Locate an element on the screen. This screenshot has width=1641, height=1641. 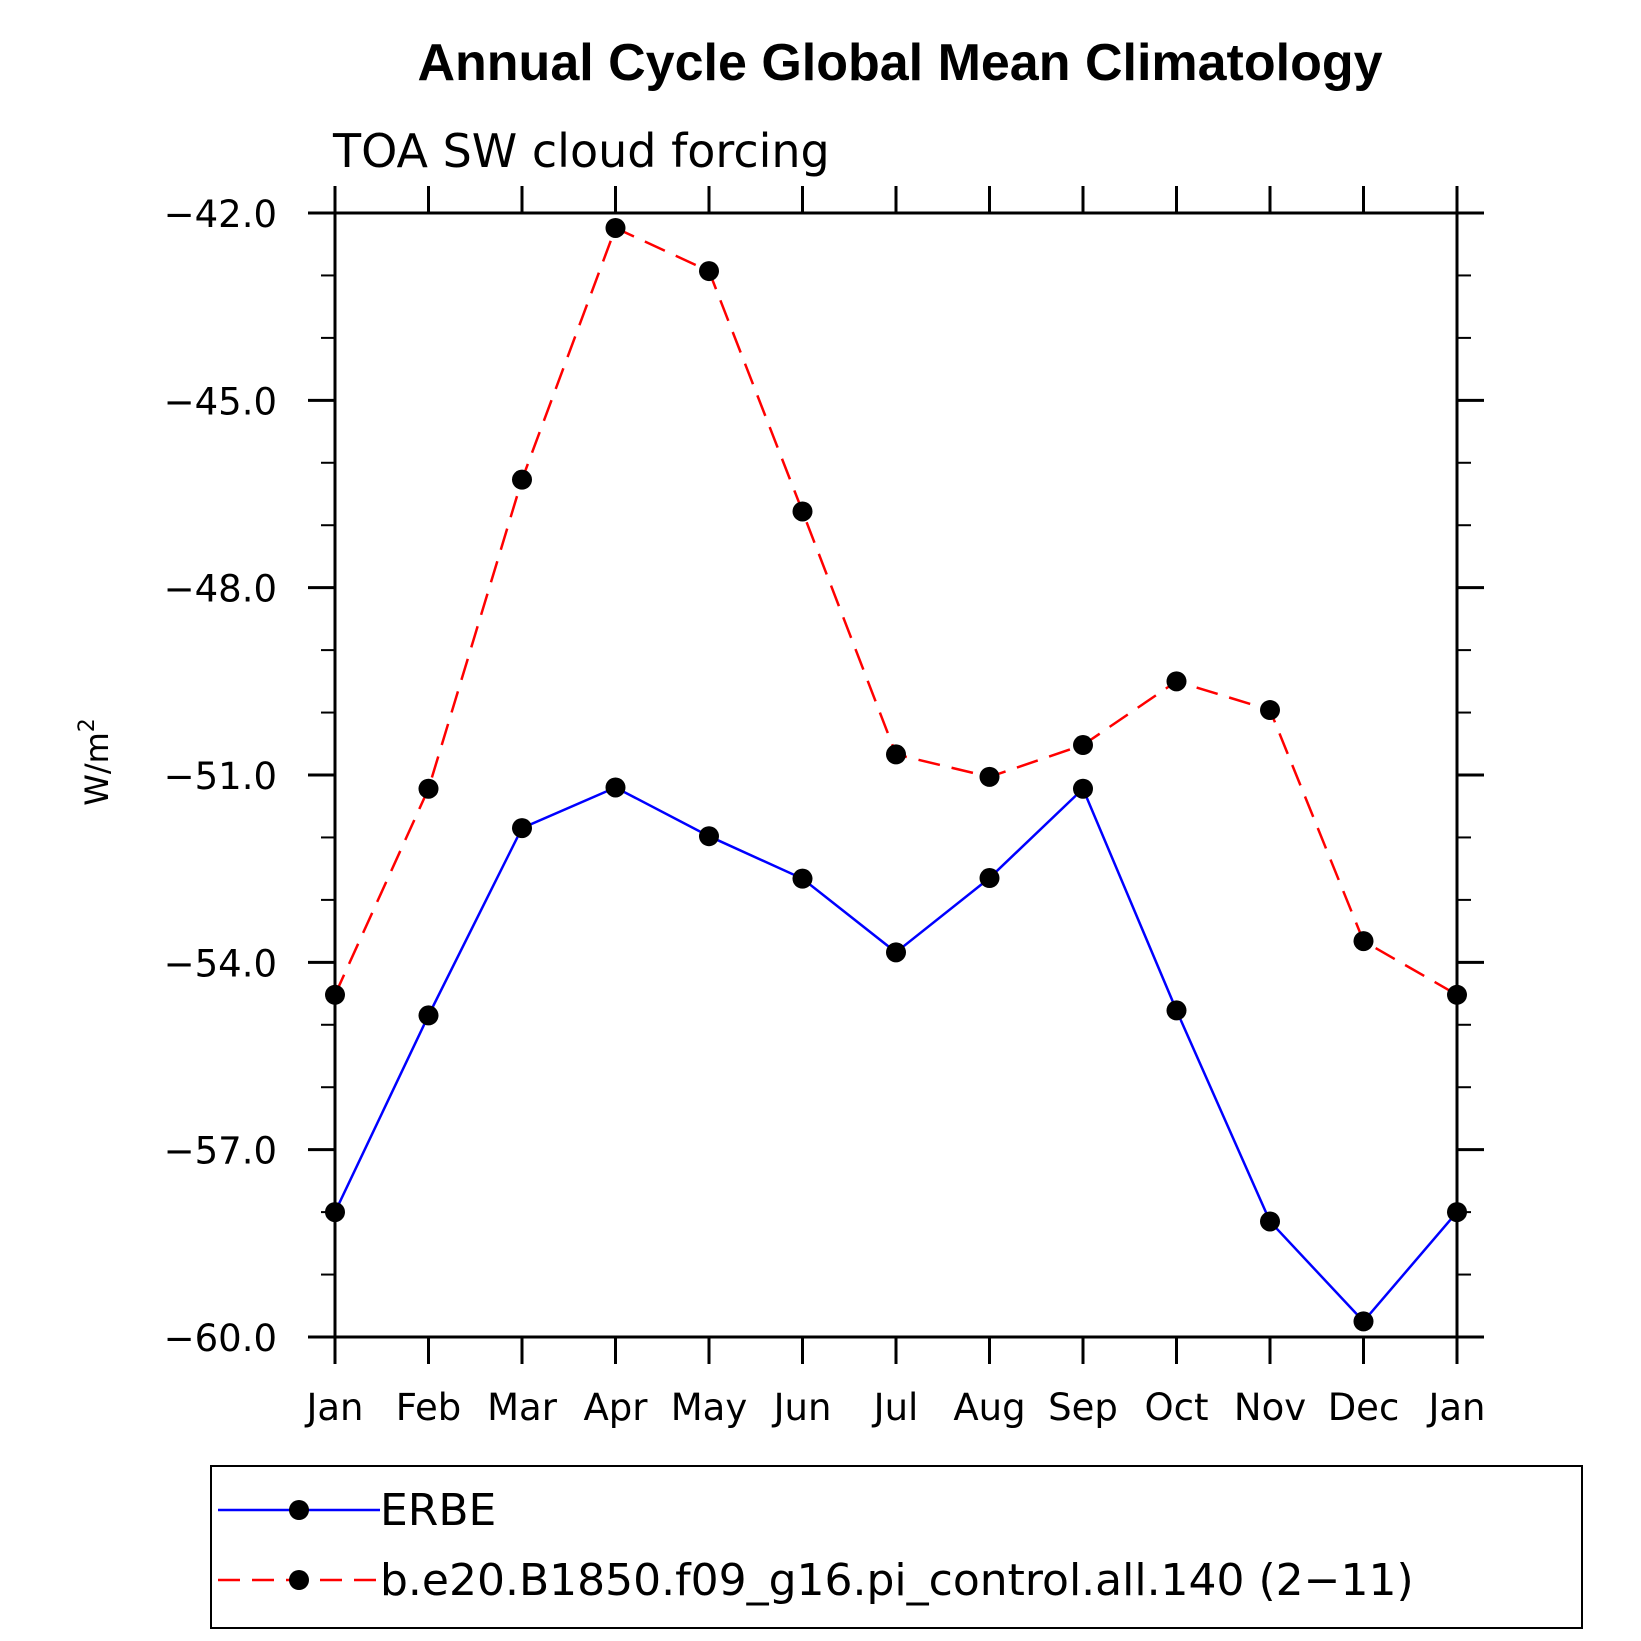
y-tick-label: −60.0 is located at coordinates (220, 1338).